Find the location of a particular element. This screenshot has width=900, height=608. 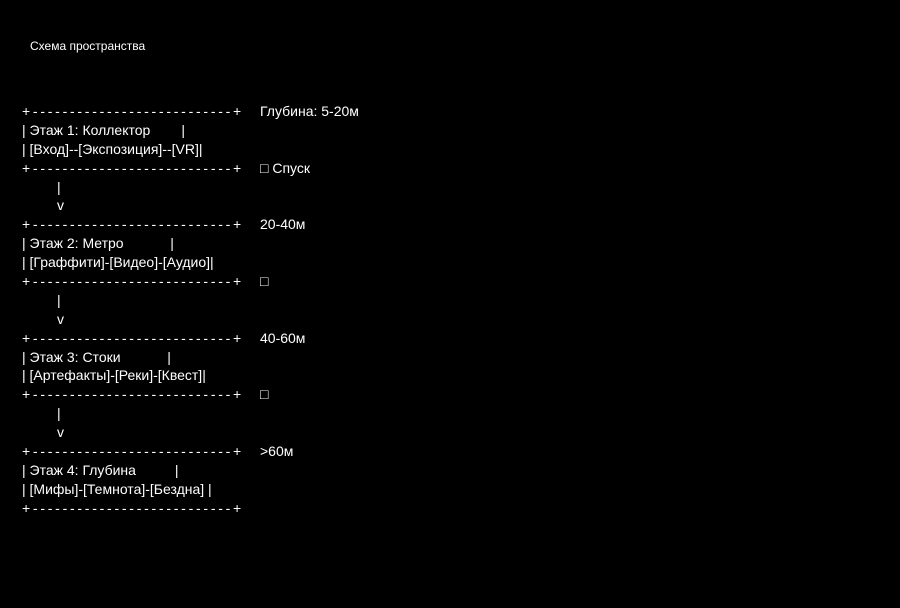

box-content: | [Вход]--[Экспозиция]--[VR]| is located at coordinates (112, 148).